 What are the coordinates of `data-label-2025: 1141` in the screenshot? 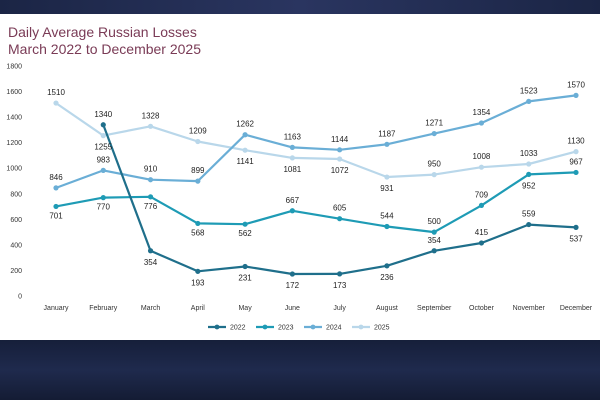 It's located at (245, 161).